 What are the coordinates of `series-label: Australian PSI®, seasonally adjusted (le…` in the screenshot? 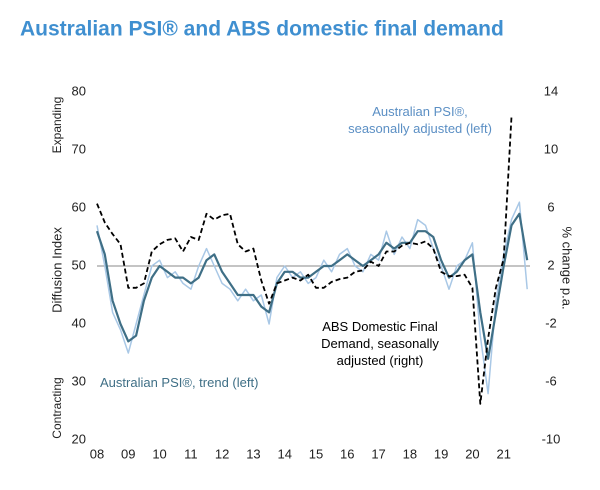 It's located at (420, 120).